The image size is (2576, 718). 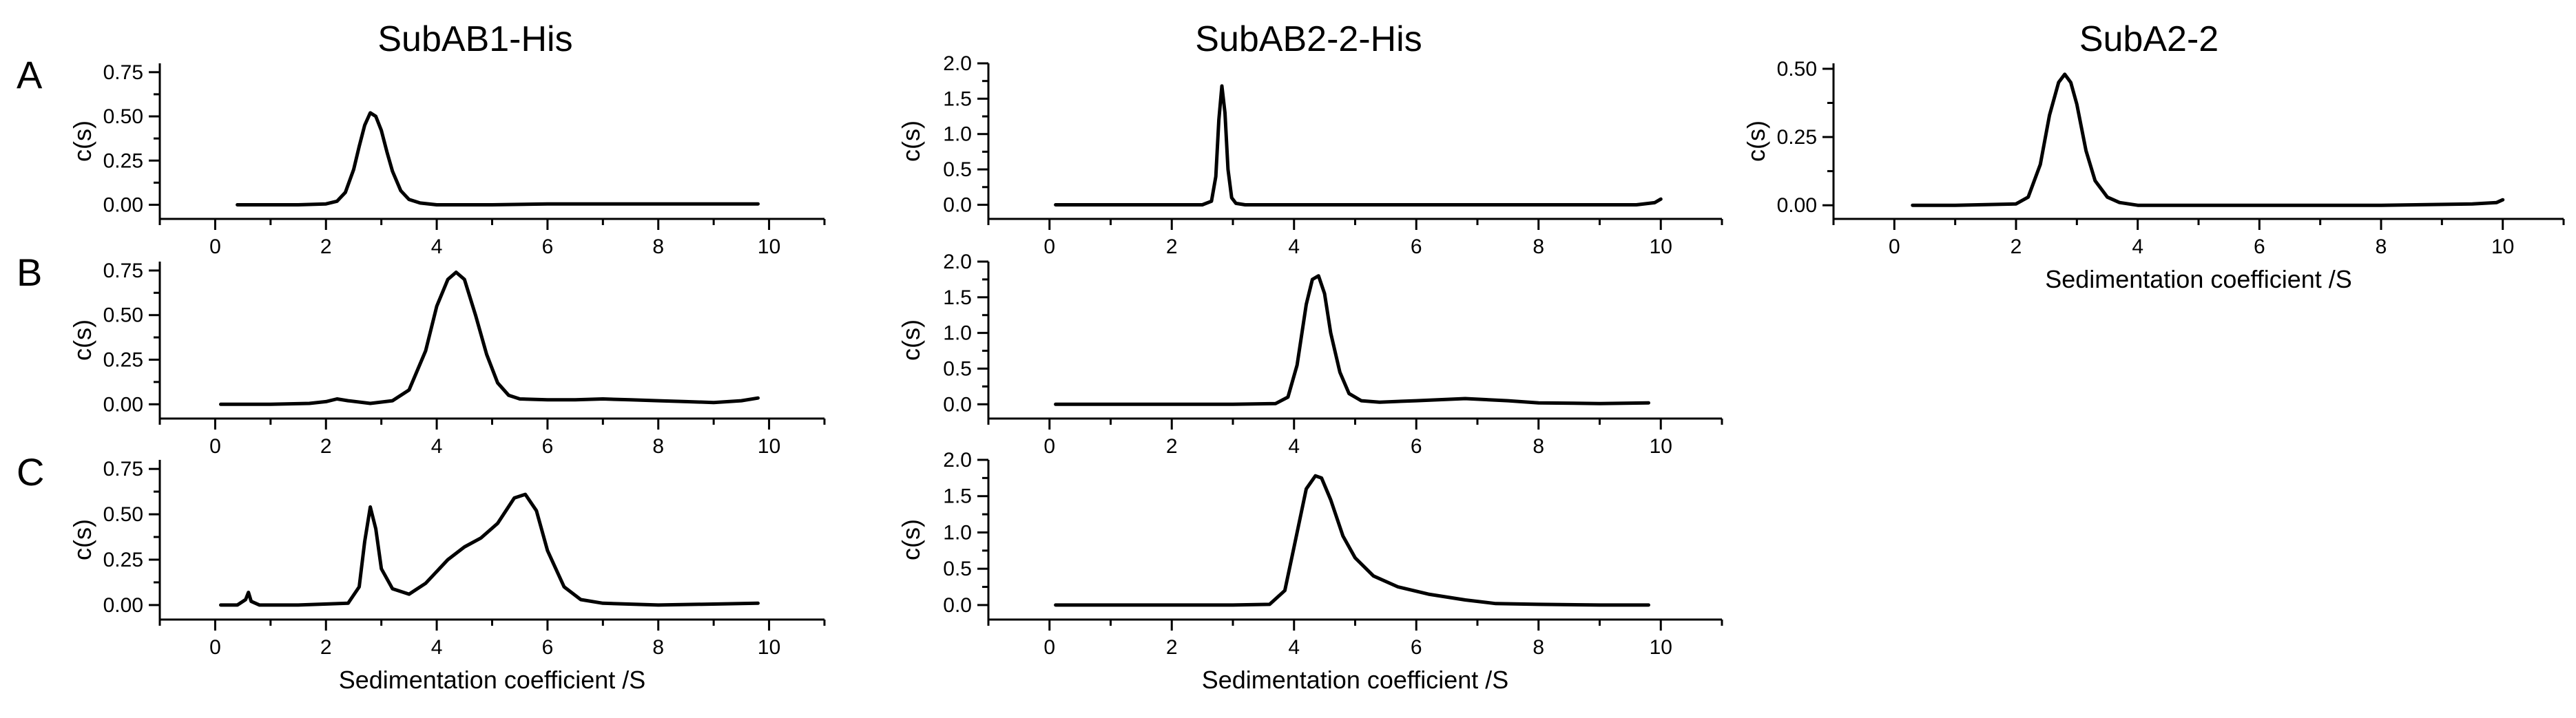 I want to click on panel-a2: 0 2 4 6 8 10 0.0 0.5 1.0 1.5 2.0 c(s), so click(x=1310, y=155).